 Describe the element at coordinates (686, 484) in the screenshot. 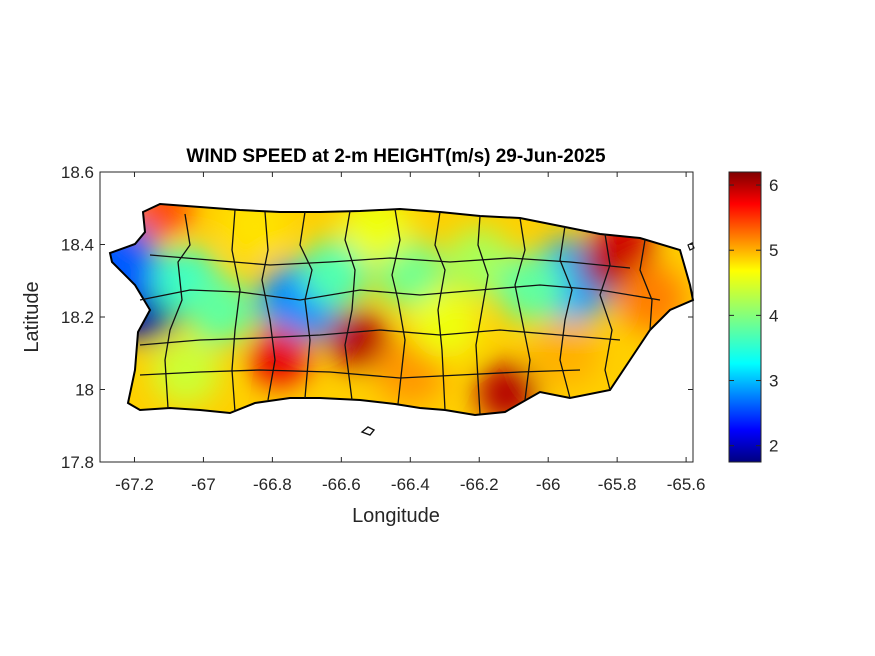

I see `x-tick-label: -65.6` at that location.